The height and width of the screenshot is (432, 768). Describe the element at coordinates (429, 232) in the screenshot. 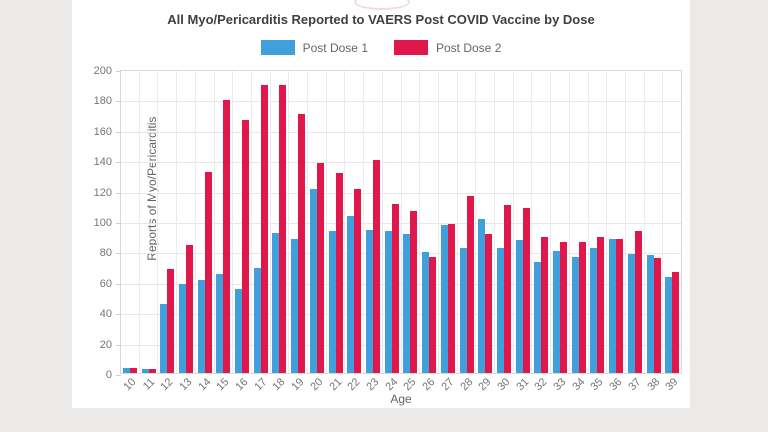

I see `bar-group-age-26: 26` at that location.